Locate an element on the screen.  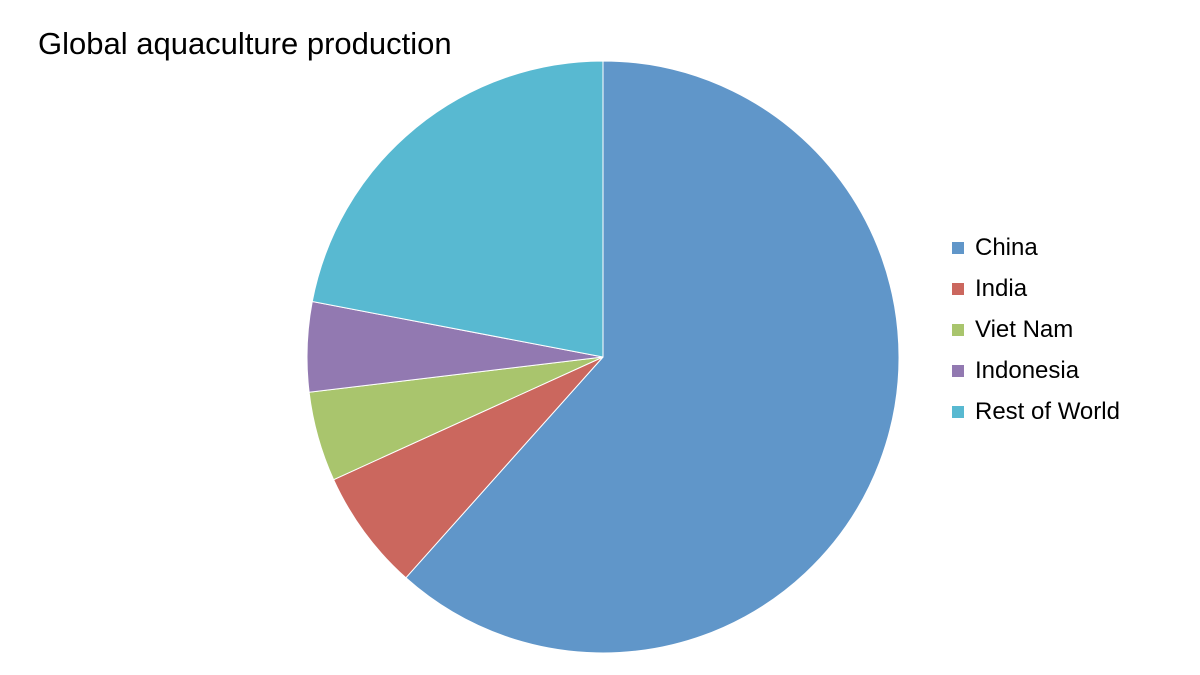
legend-label-viet-nam: Viet Nam is located at coordinates (1024, 329).